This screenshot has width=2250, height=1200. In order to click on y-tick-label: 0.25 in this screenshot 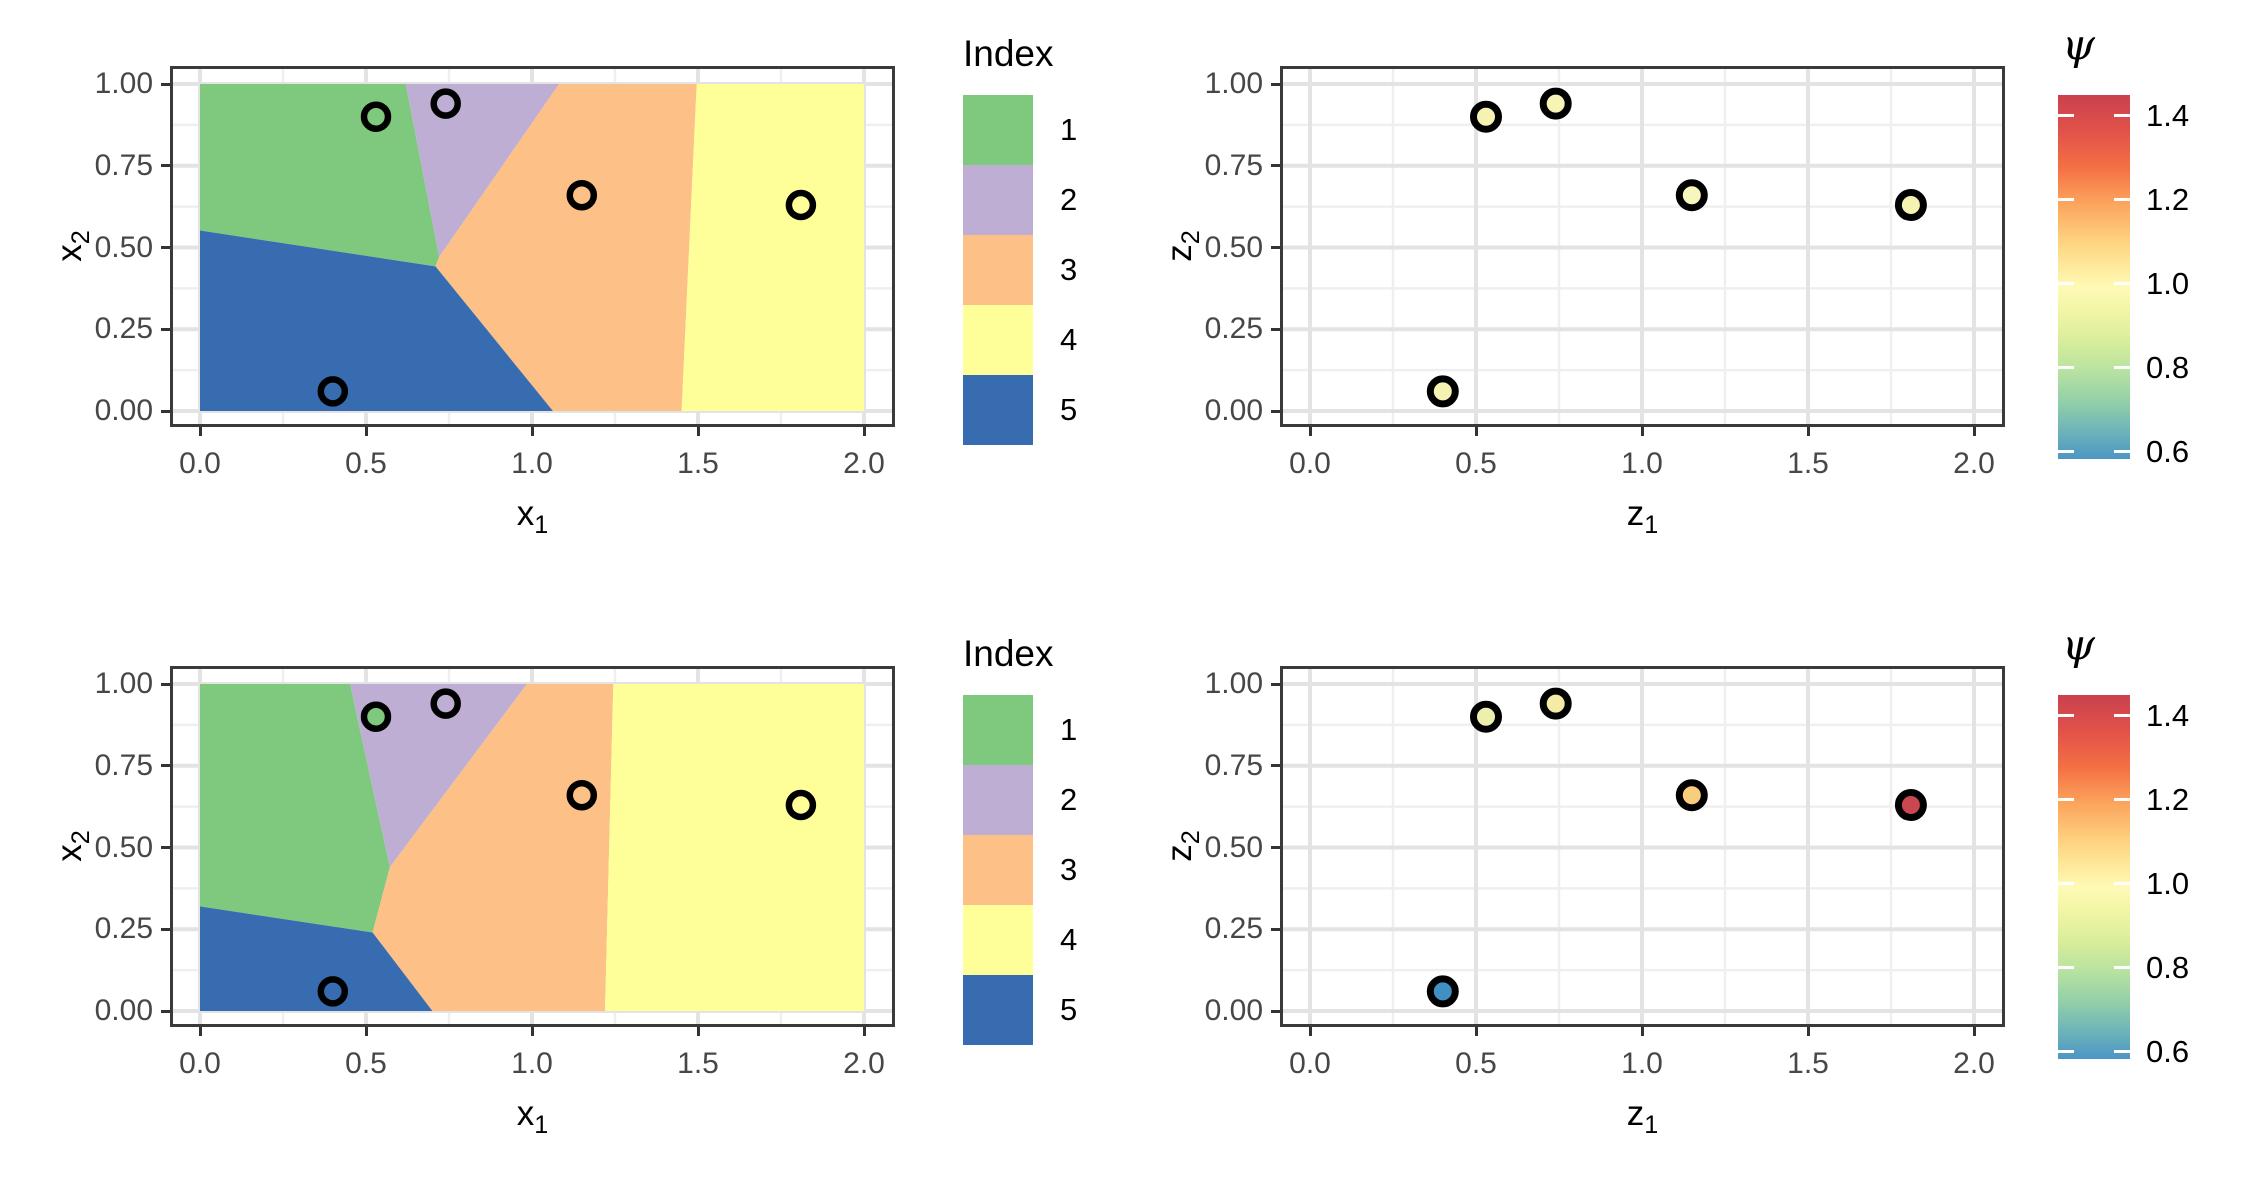, I will do `click(1233, 929)`.